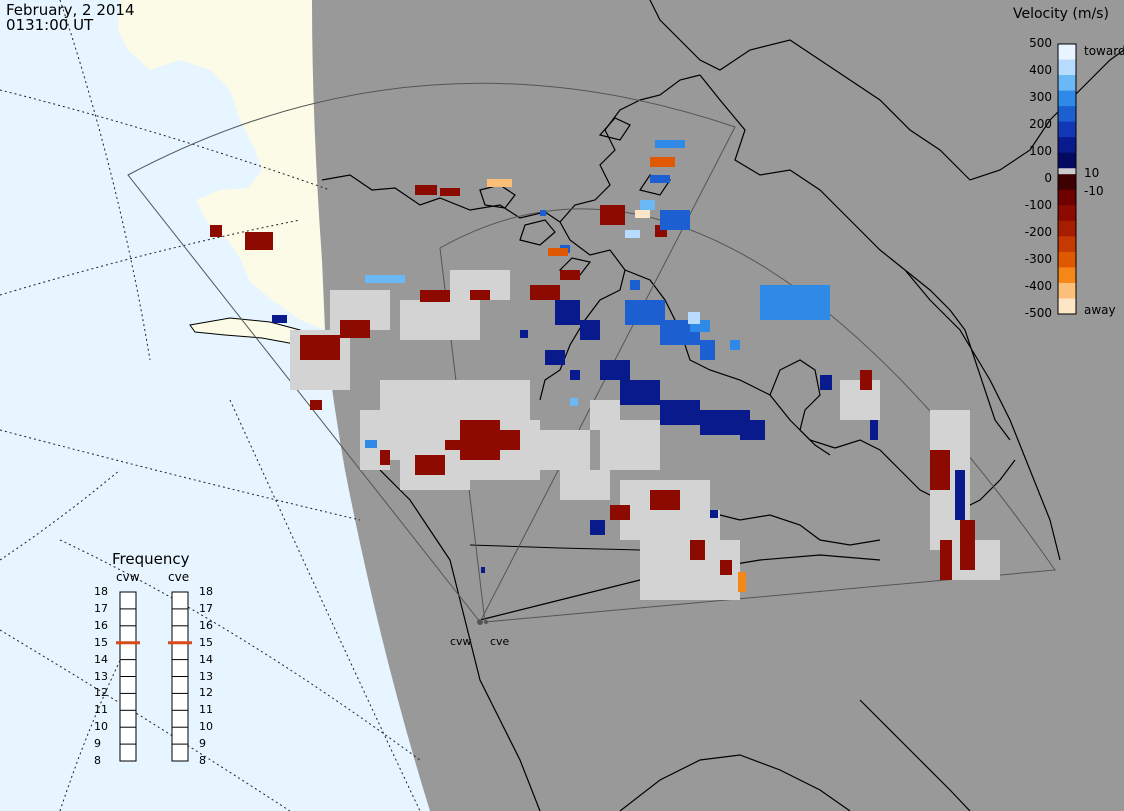 The height and width of the screenshot is (811, 1124). I want to click on colorbar-tick-label: -400, so click(1038, 286).